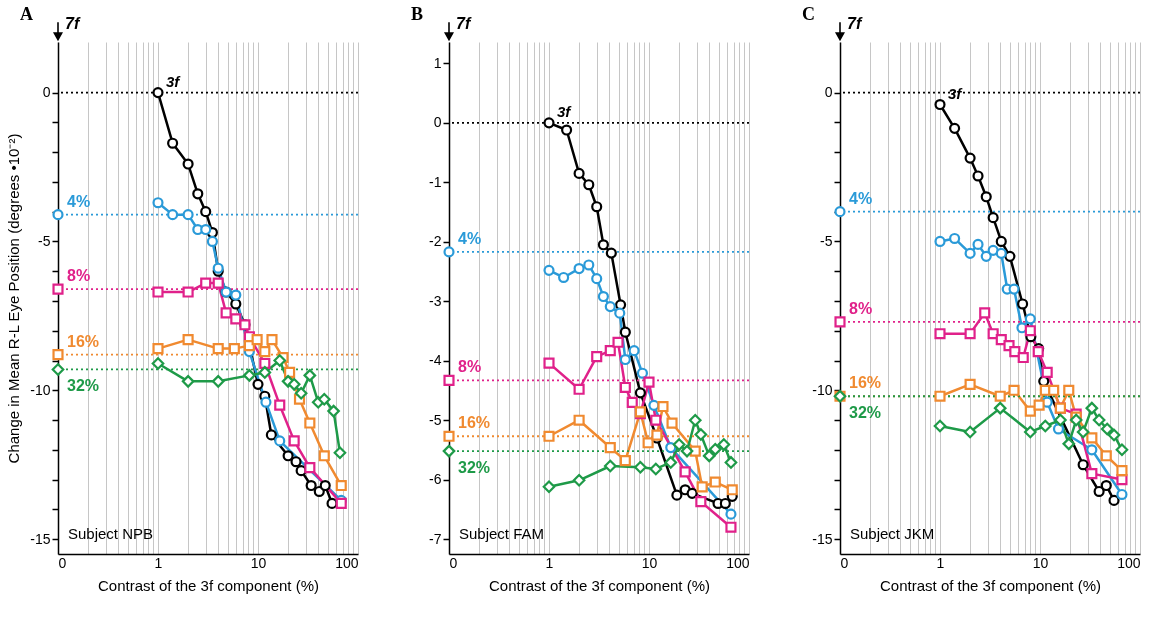 This screenshot has width=1155, height=617. What do you see at coordinates (14, 298) in the screenshot?
I see `y-axis-title: Change in Mean R-L Eye Position (degrees •10⁻²)` at bounding box center [14, 298].